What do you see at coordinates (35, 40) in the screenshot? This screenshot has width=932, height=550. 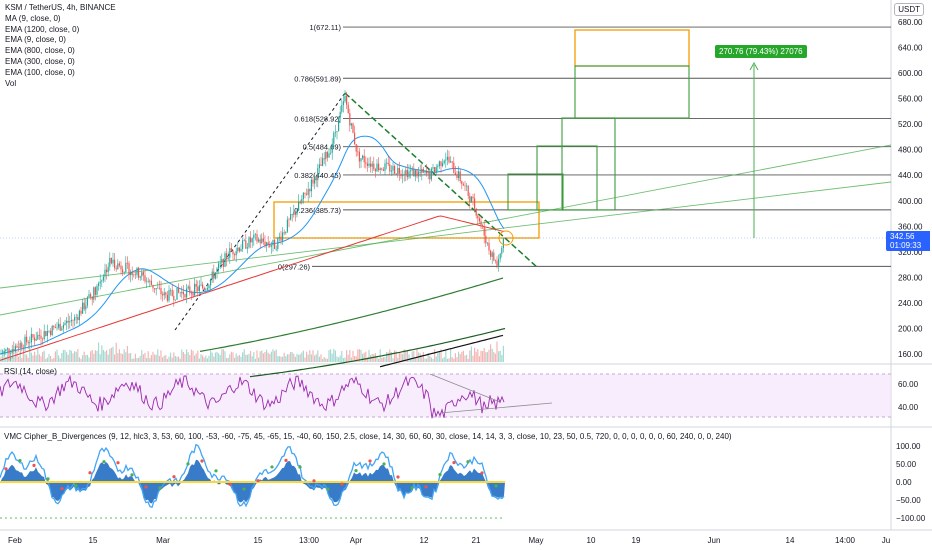 I see `indicator-ema9: EMA (9, close, 0)` at bounding box center [35, 40].